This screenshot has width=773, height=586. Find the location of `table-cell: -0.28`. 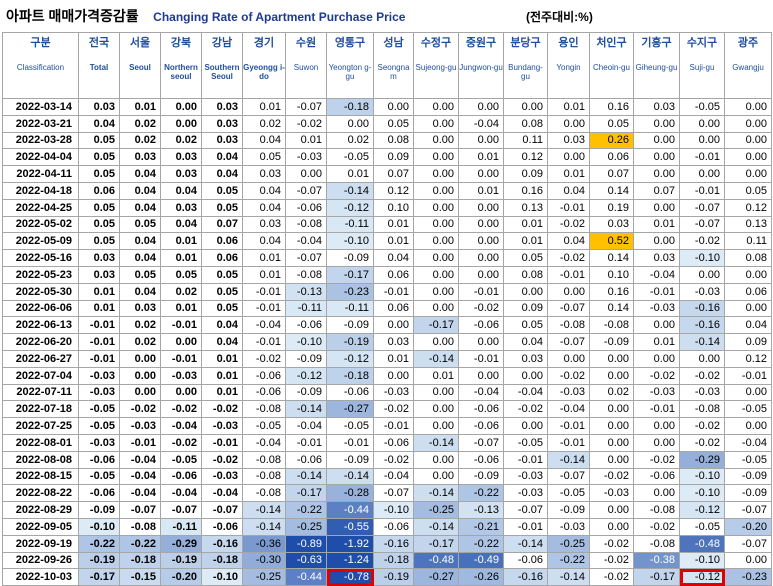

table-cell: -0.28 is located at coordinates (350, 493).